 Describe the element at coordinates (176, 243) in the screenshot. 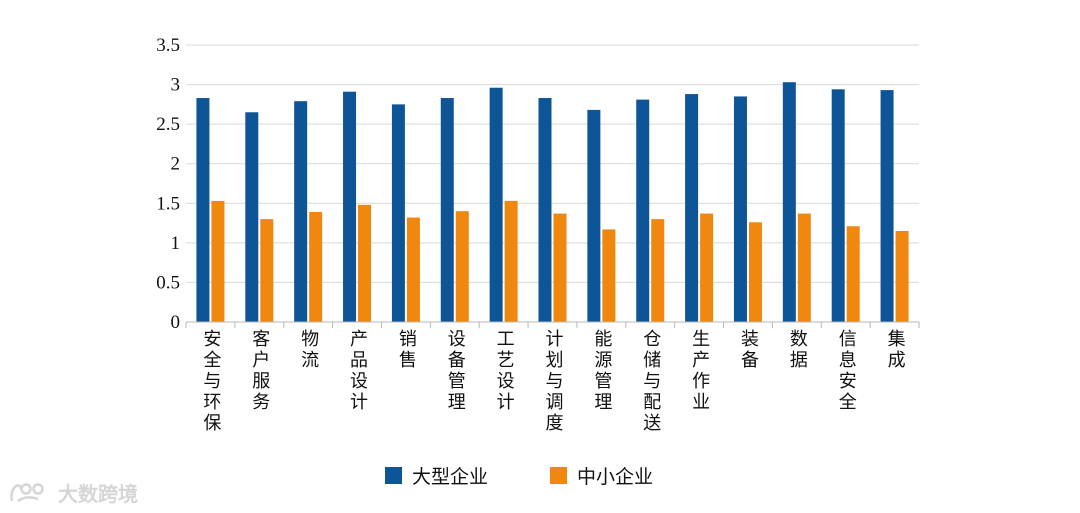

I see `y-tick-label: 1` at that location.